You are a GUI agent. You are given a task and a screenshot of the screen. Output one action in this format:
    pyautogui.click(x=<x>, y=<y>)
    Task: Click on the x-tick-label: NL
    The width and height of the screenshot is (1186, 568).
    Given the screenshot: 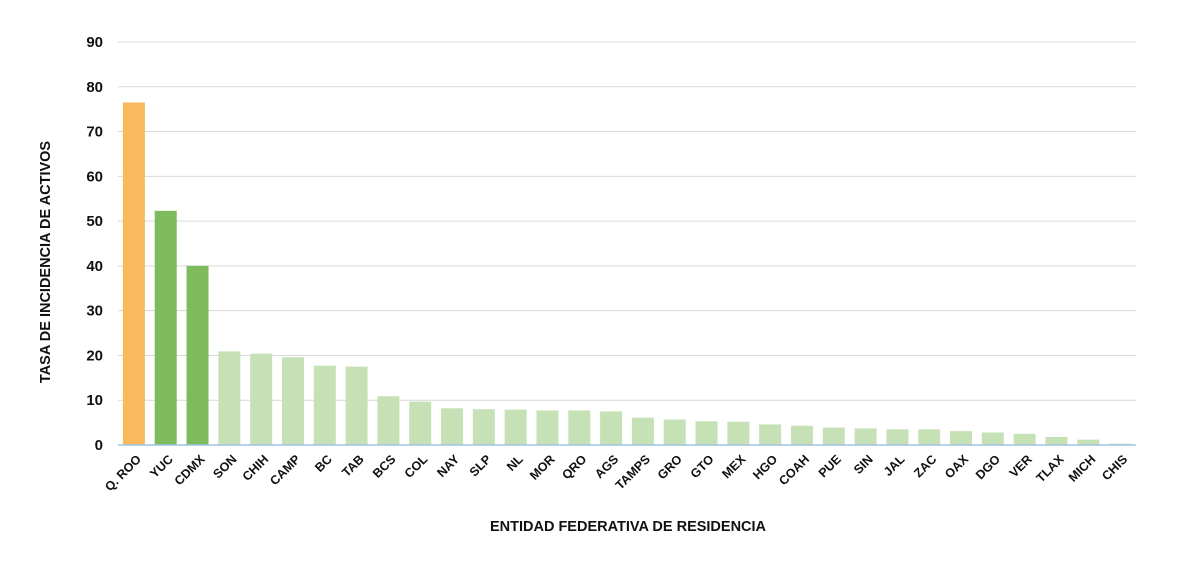 What is the action you would take?
    pyautogui.click(x=515, y=463)
    